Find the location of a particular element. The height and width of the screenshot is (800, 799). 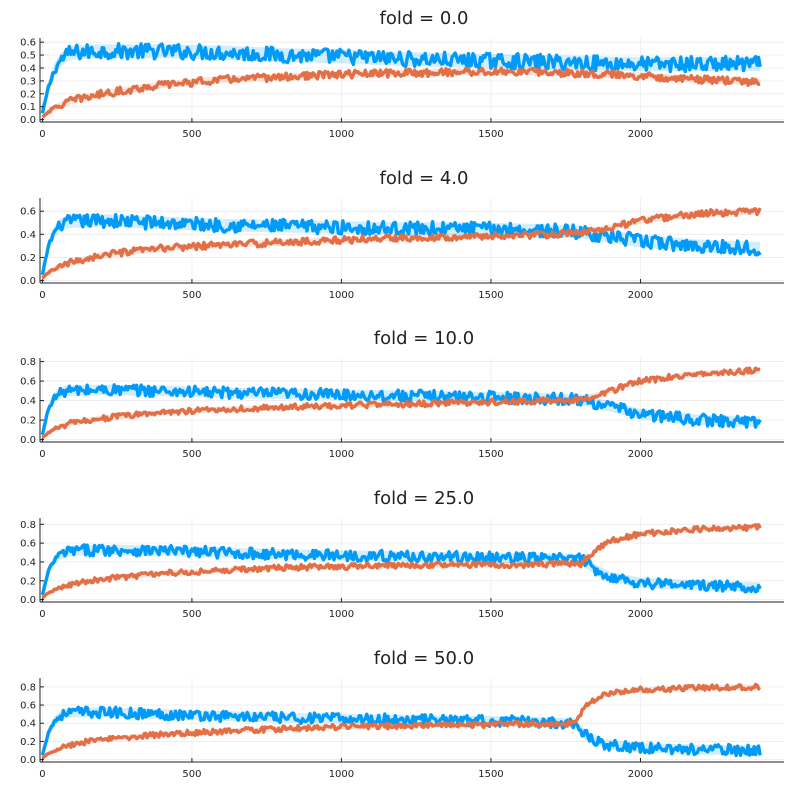

panel-title: fold = 50.0 is located at coordinates (424, 658).